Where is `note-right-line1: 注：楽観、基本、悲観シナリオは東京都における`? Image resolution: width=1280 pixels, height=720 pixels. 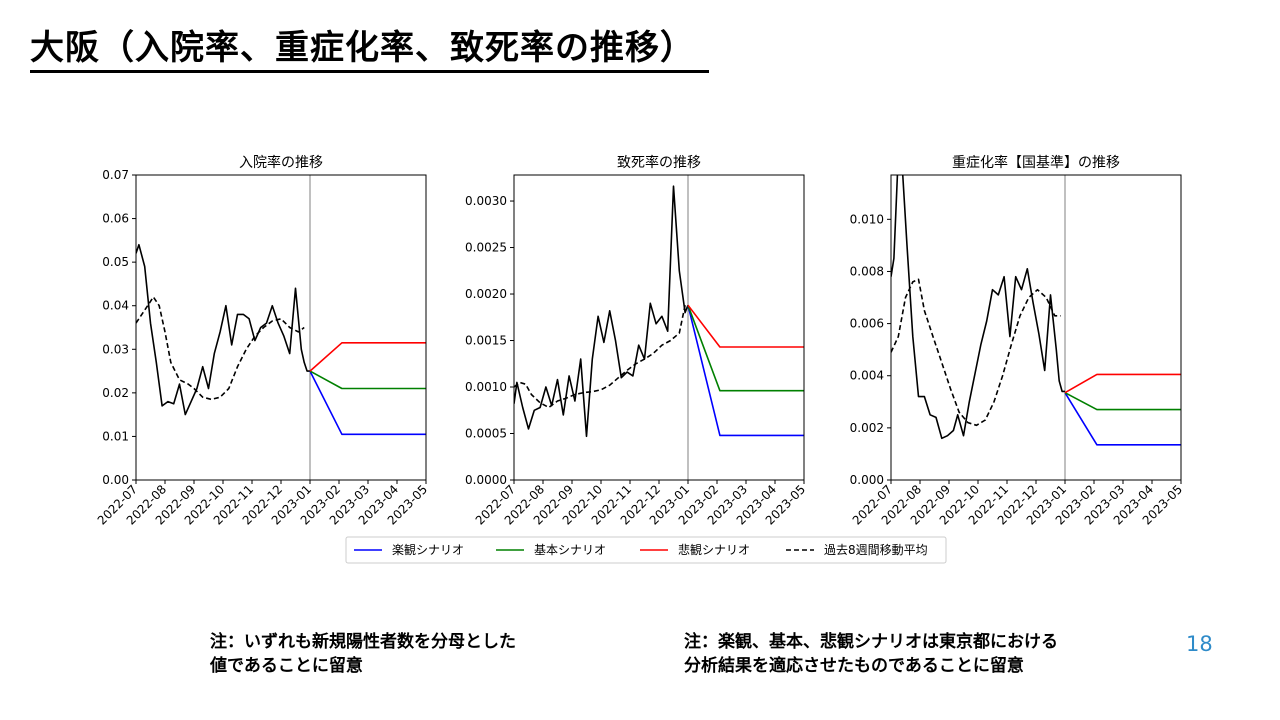
note-right-line1: 注：楽観、基本、悲観シナリオは東京都における is located at coordinates (871, 642).